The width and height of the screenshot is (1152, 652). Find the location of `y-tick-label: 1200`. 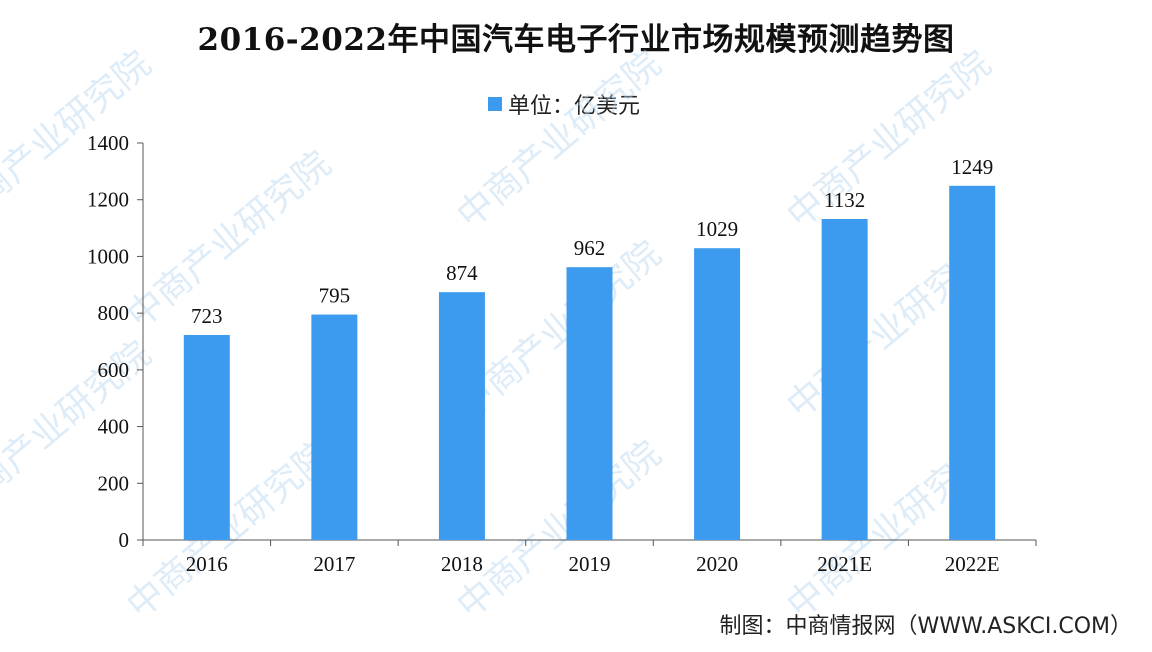

y-tick-label: 1200 is located at coordinates (108, 200).